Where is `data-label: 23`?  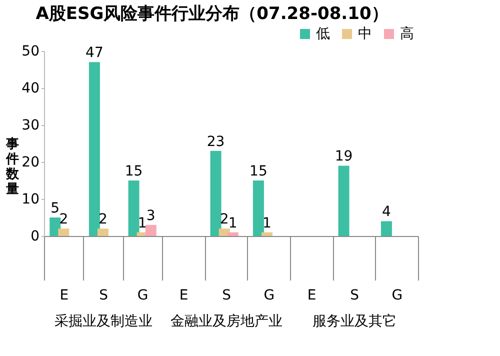
data-label: 23 is located at coordinates (215, 142).